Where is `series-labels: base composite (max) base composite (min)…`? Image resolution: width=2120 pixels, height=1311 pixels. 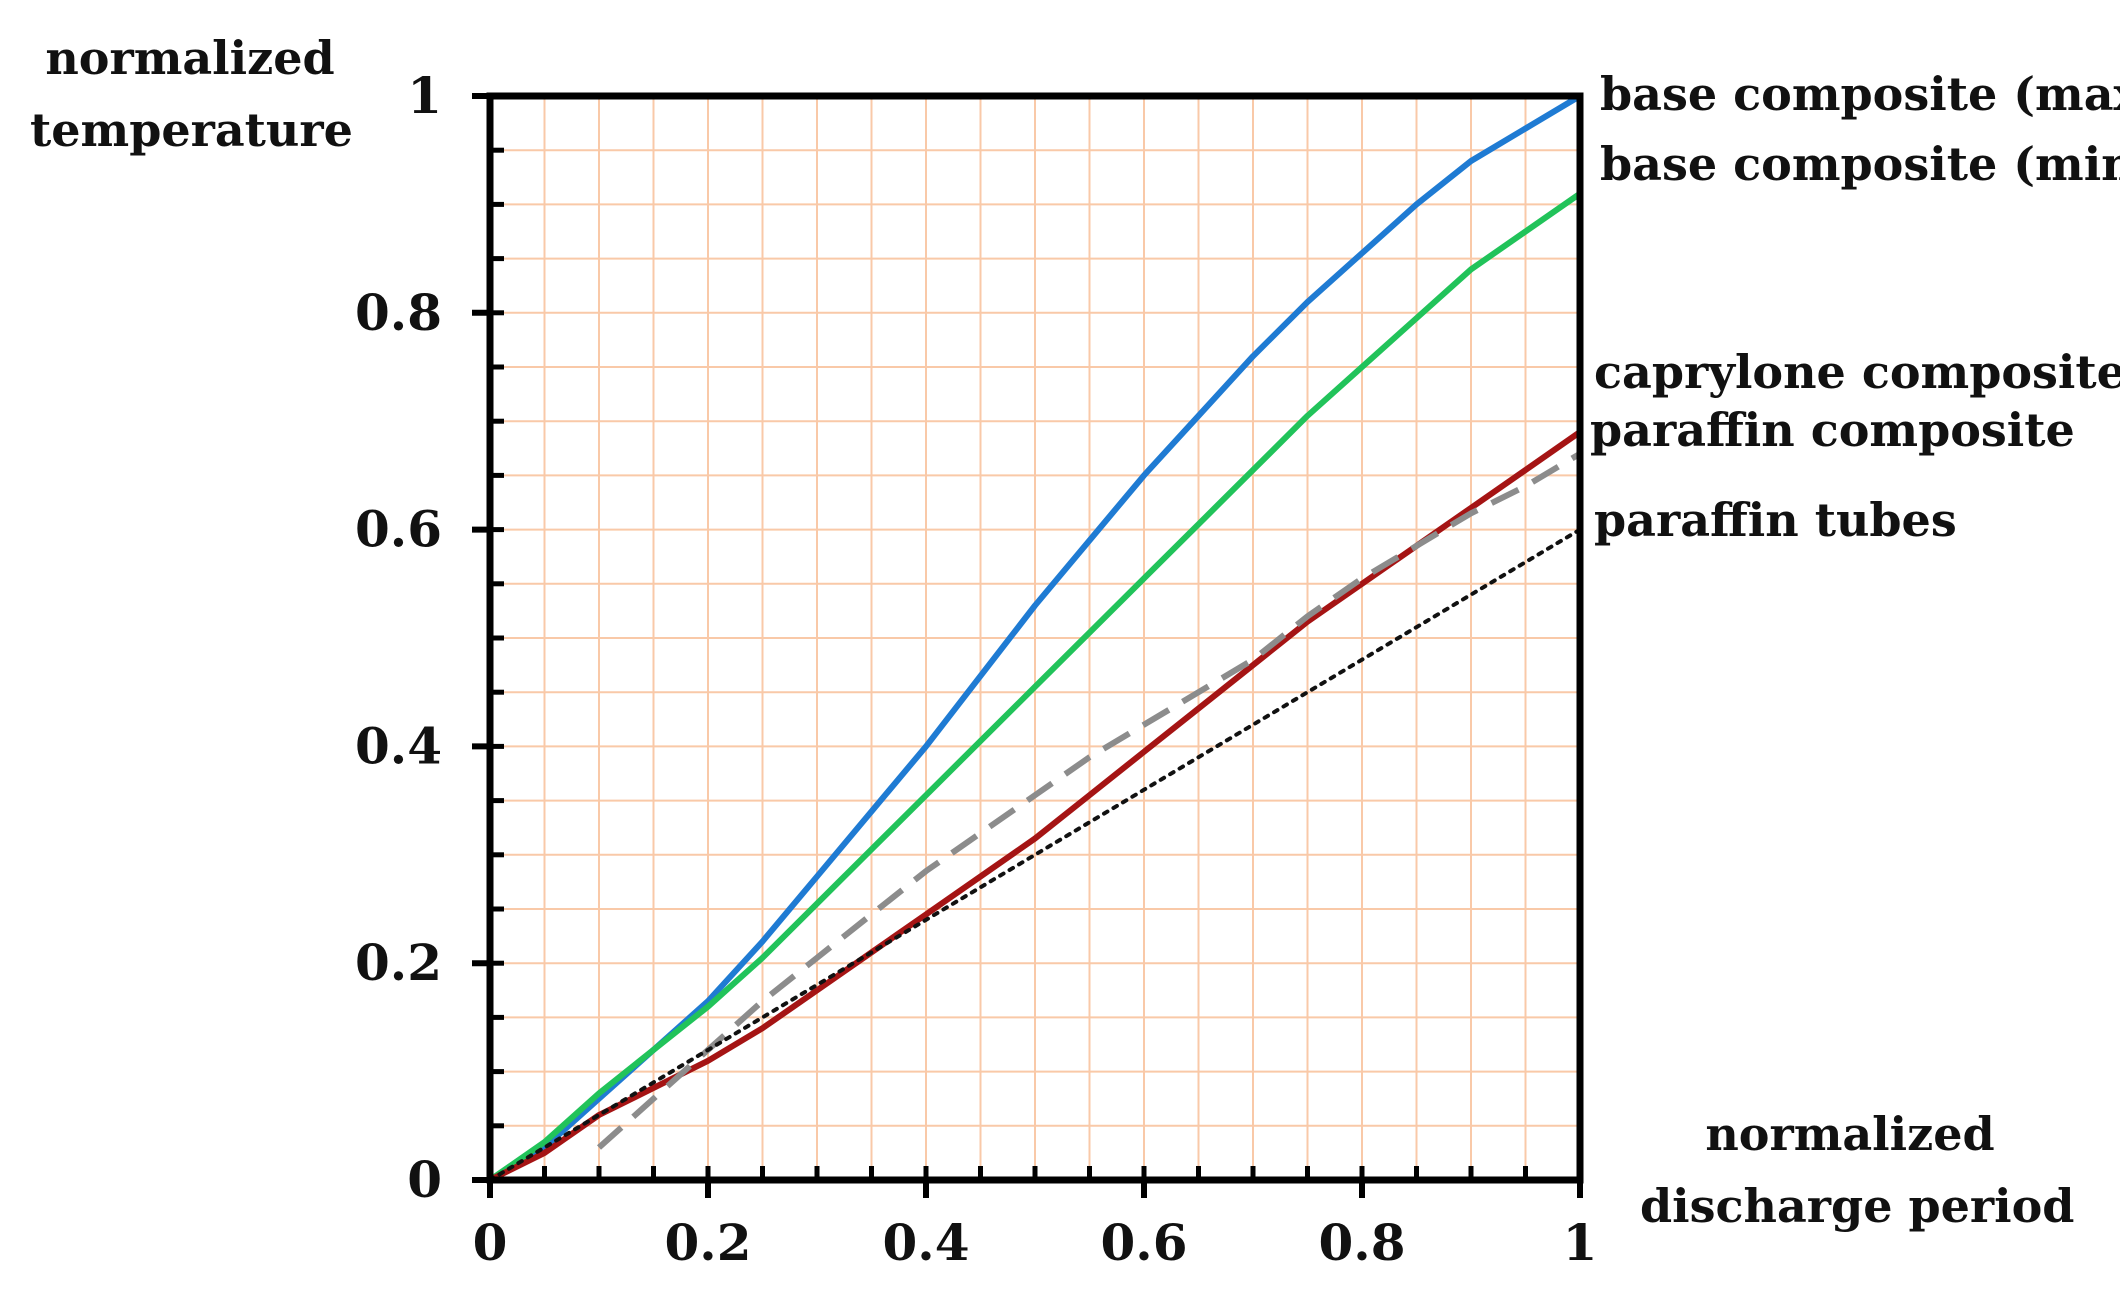 series-labels: base composite (max) base composite (min)… is located at coordinates (1855, 307).